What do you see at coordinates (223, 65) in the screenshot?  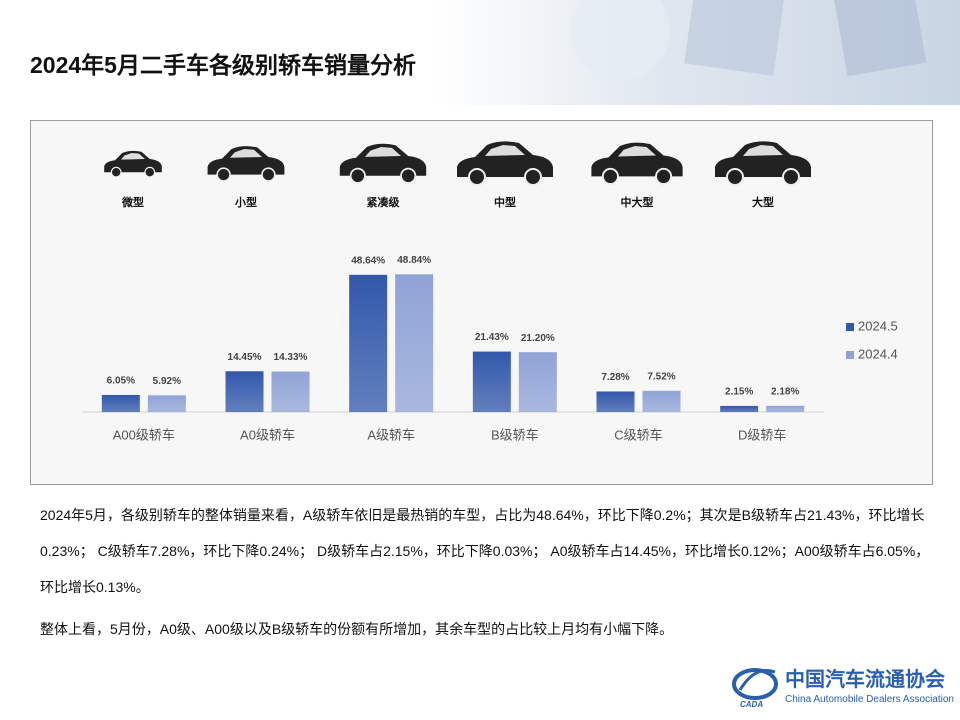 I see `slide-title: 2024年5月二手车各级别轿车销量分析` at bounding box center [223, 65].